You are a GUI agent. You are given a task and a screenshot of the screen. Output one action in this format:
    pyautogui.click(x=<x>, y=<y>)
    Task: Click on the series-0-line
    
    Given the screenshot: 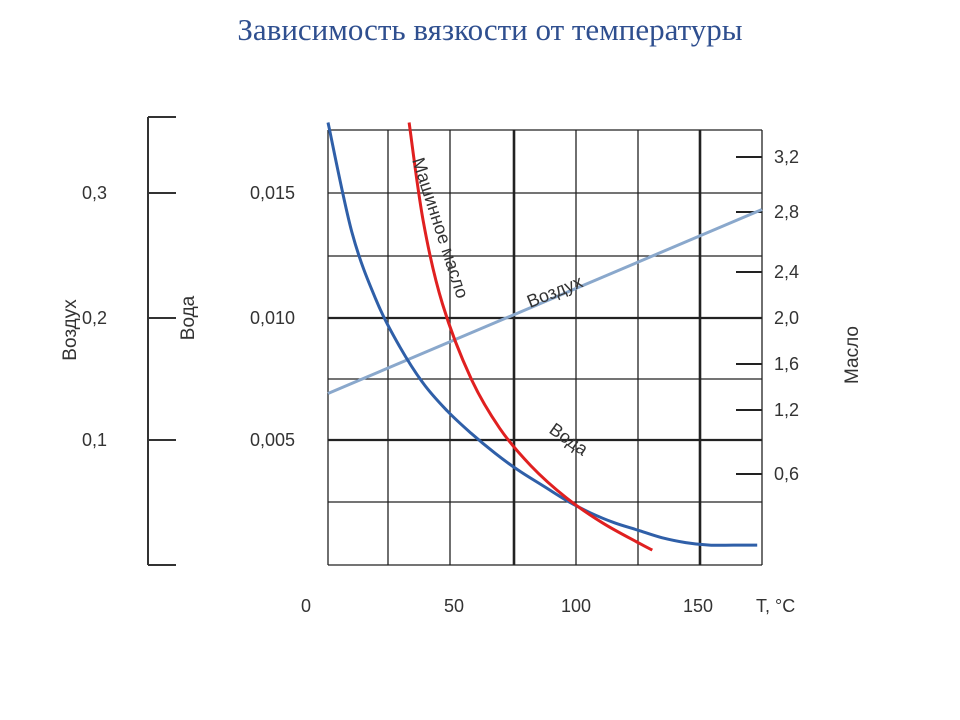 What is the action you would take?
    pyautogui.click(x=545, y=301)
    